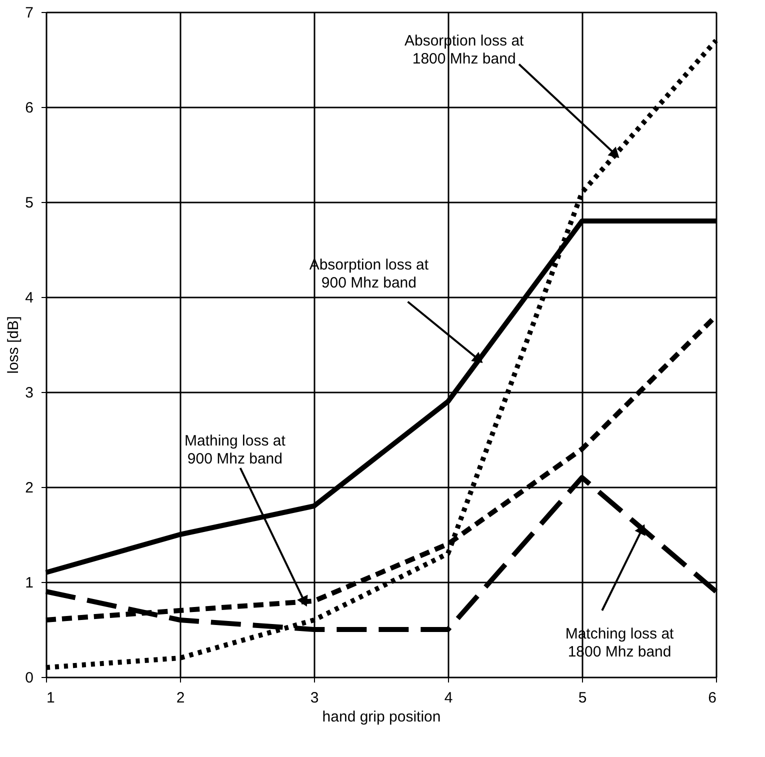  I want to click on y-tick-label: 7, so click(29, 13).